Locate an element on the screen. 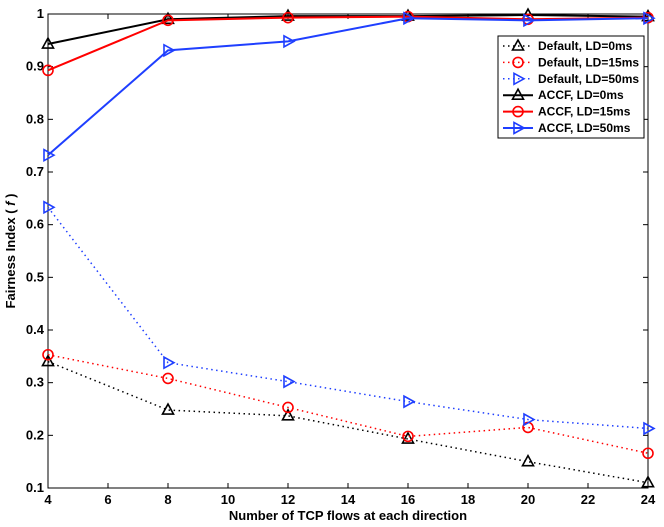 The width and height of the screenshot is (664, 527). x-tick-label: 16 is located at coordinates (408, 499).